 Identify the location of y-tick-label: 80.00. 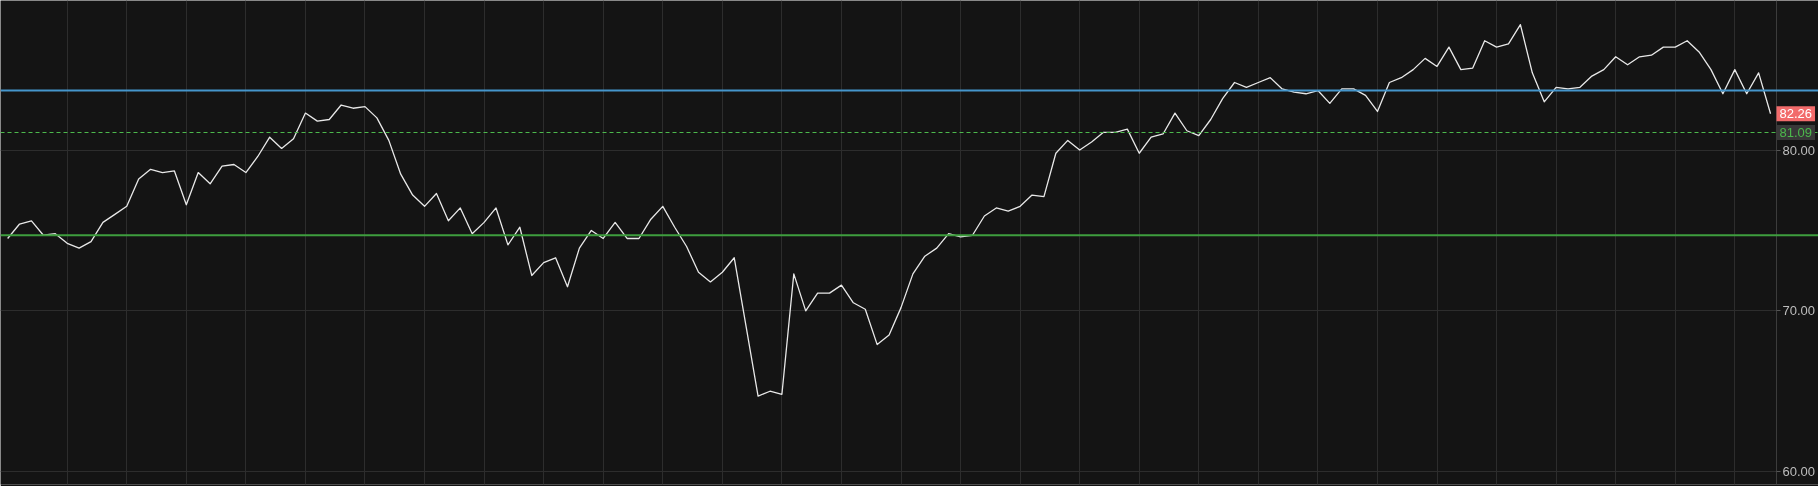
(1799, 150).